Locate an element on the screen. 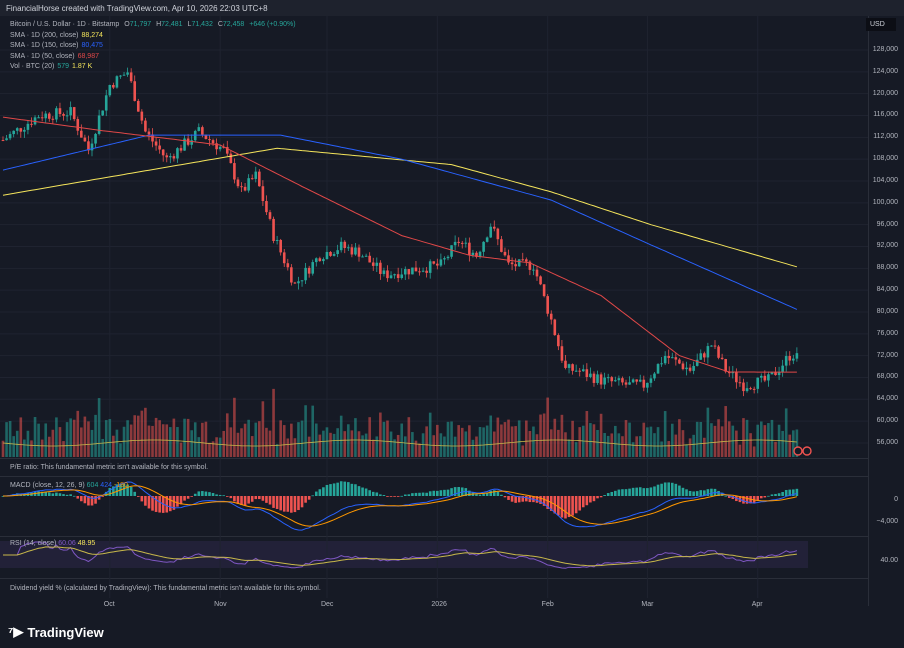 The width and height of the screenshot is (904, 648). rsi-ma-line is located at coordinates (400, 556).